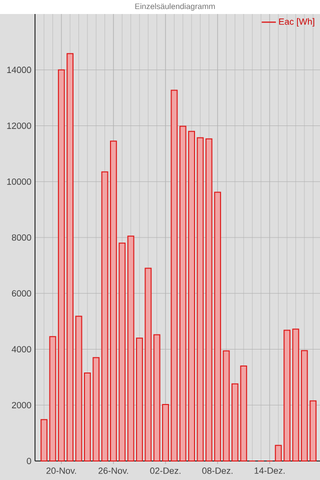  Describe the element at coordinates (217, 471) in the screenshot. I see `x-tick-label: 08-Dez.` at that location.